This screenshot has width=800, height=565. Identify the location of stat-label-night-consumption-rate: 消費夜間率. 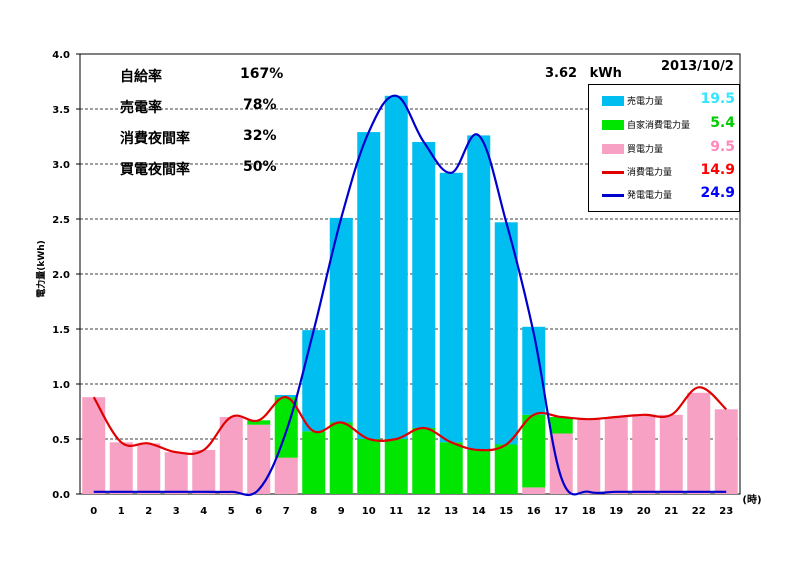
(155, 139).